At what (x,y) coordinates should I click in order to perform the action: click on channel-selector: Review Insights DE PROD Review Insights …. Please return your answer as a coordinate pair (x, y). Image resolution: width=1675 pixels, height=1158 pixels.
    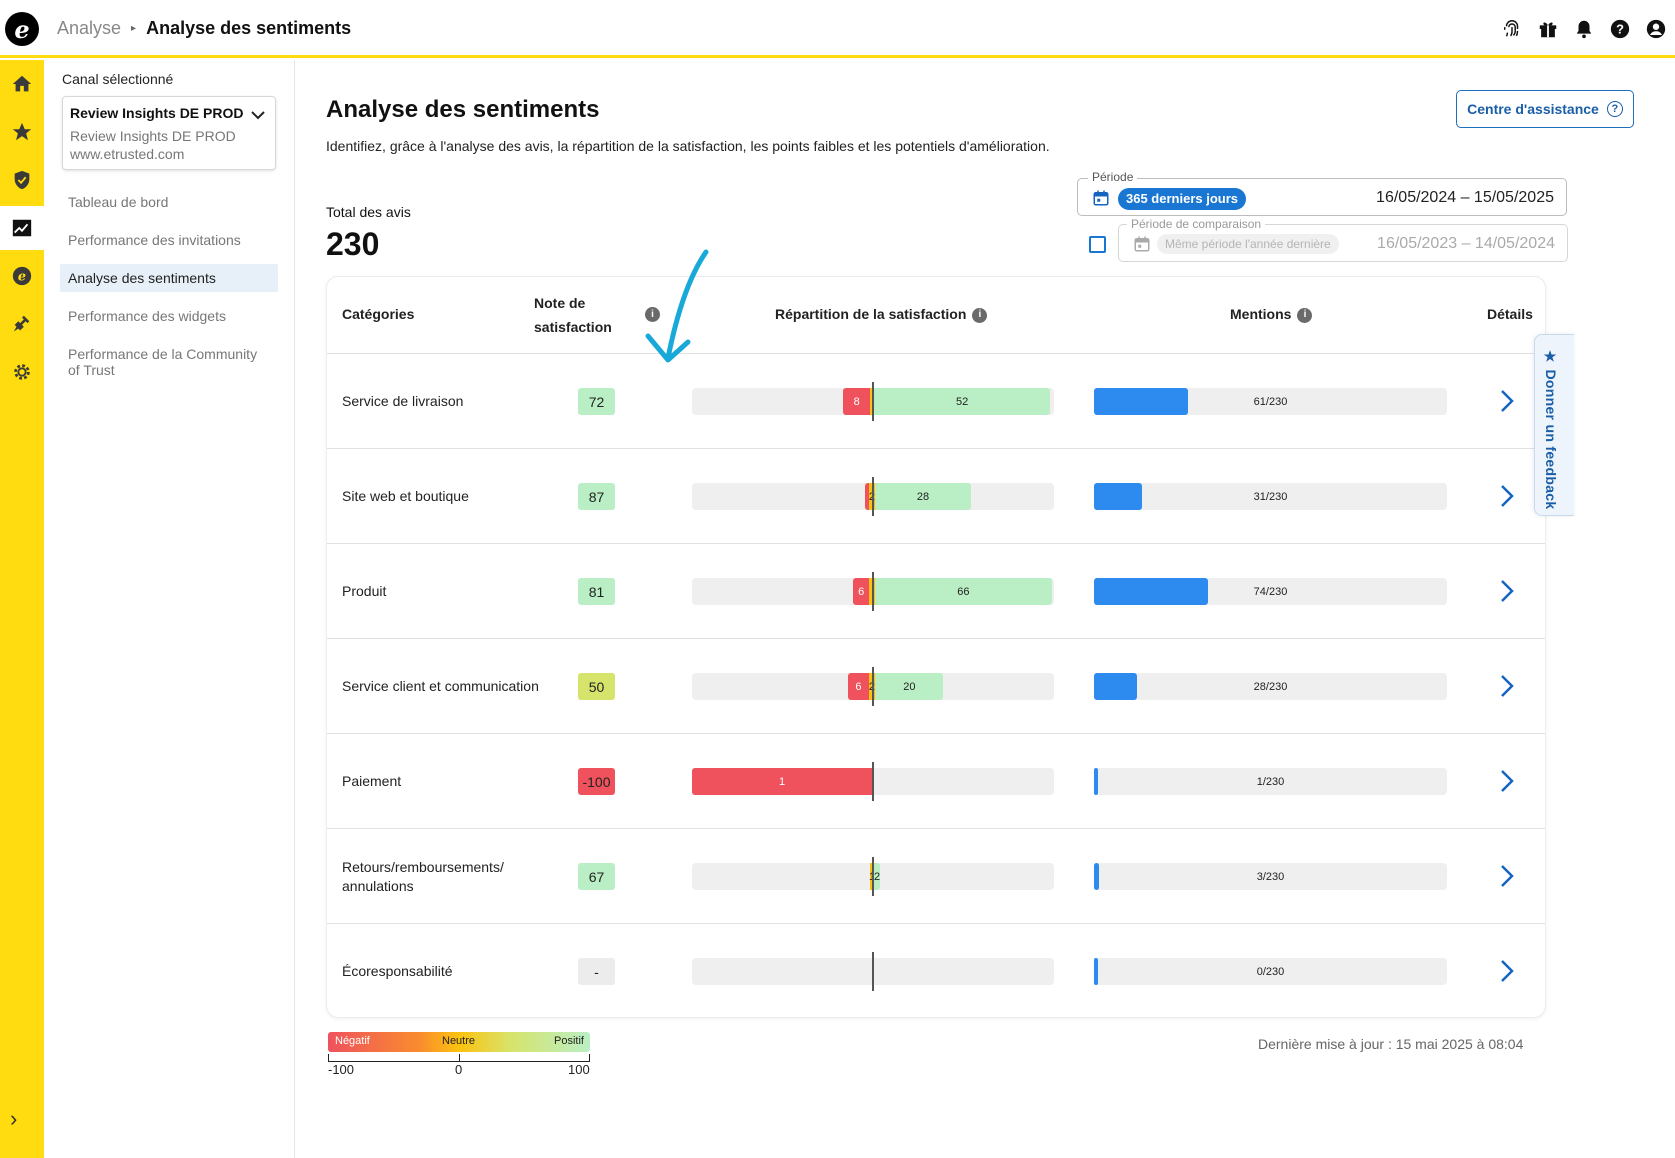
    Looking at the image, I should click on (169, 133).